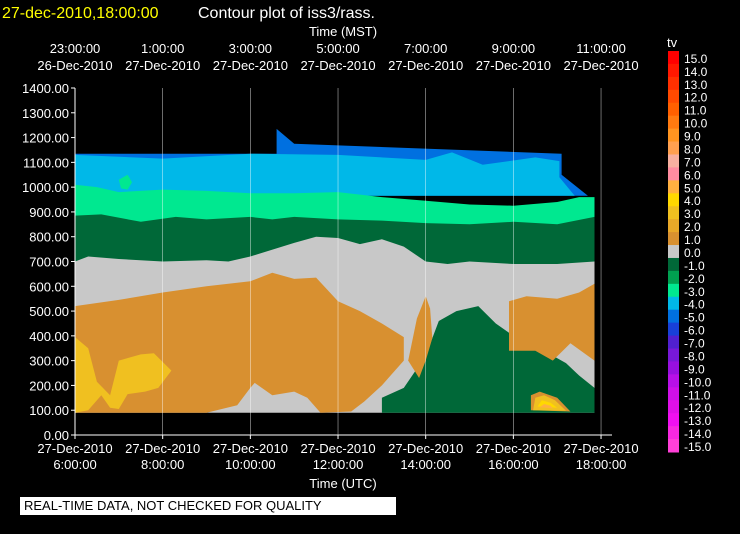 The image size is (740, 534). I want to click on top-tick-time: 5:00:00, so click(337, 48).